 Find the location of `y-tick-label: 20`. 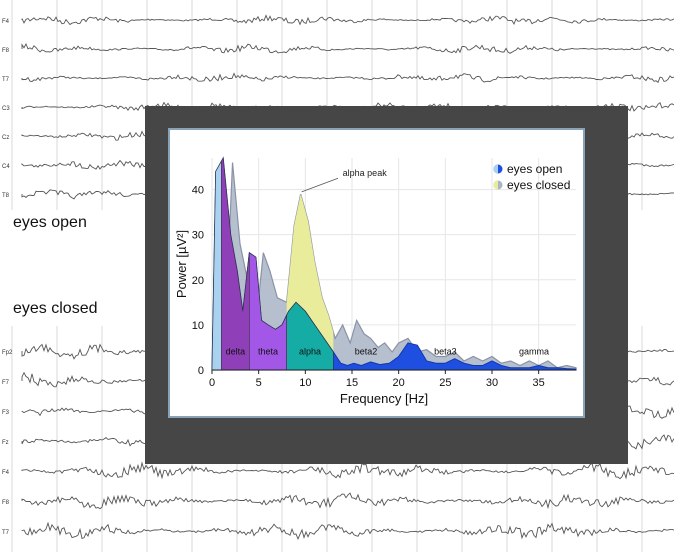

y-tick-label: 20 is located at coordinates (198, 281).